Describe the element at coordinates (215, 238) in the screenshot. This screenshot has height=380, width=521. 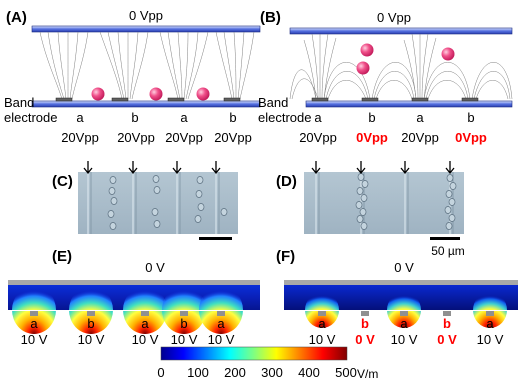
I see `scale-bar-c` at that location.